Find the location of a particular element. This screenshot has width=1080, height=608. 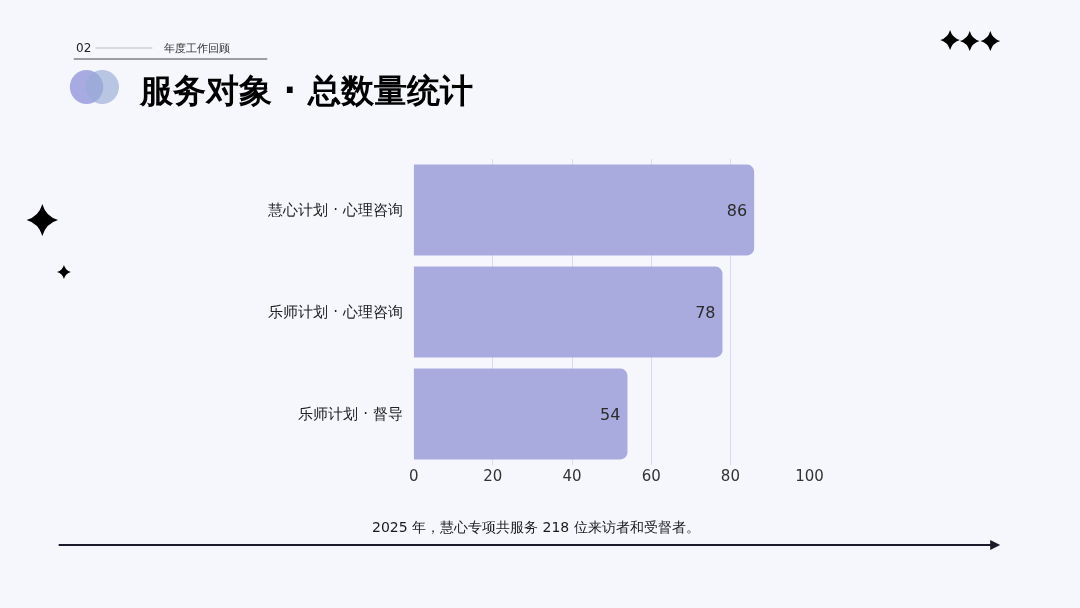

x-tick-label: 100 is located at coordinates (809, 476).